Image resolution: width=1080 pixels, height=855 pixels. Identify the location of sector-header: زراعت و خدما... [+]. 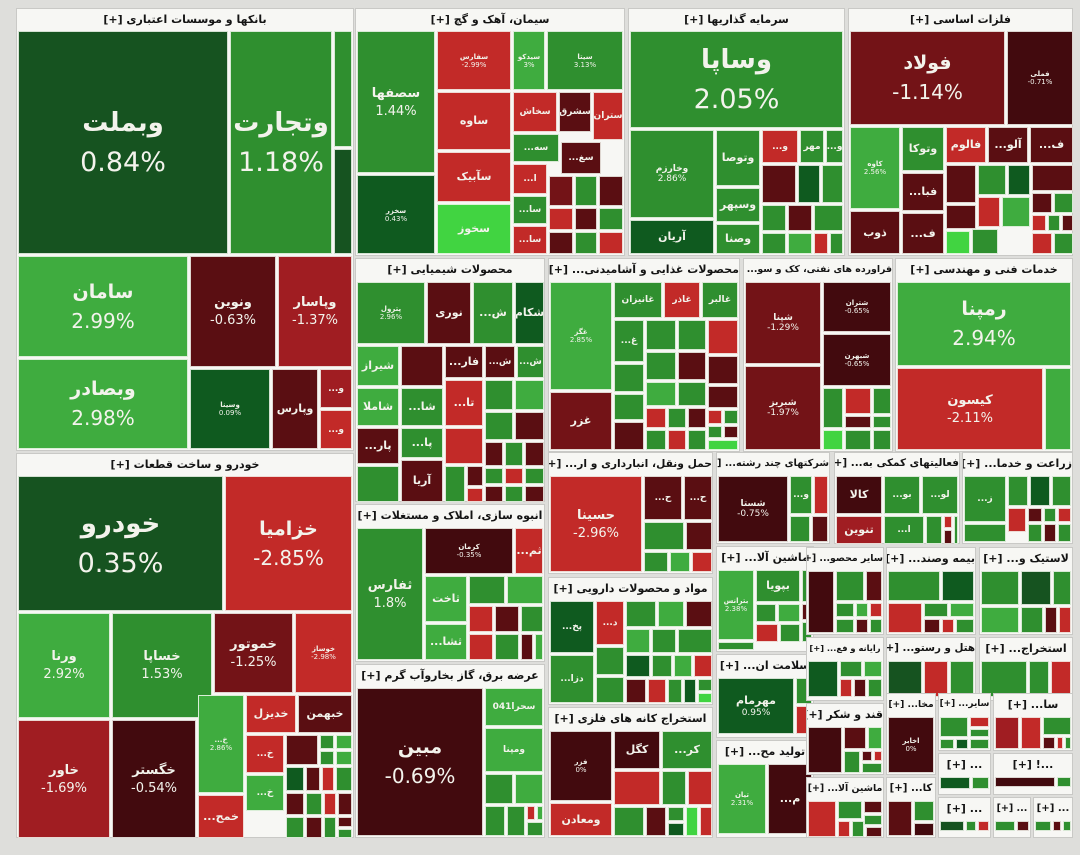
(1017, 463).